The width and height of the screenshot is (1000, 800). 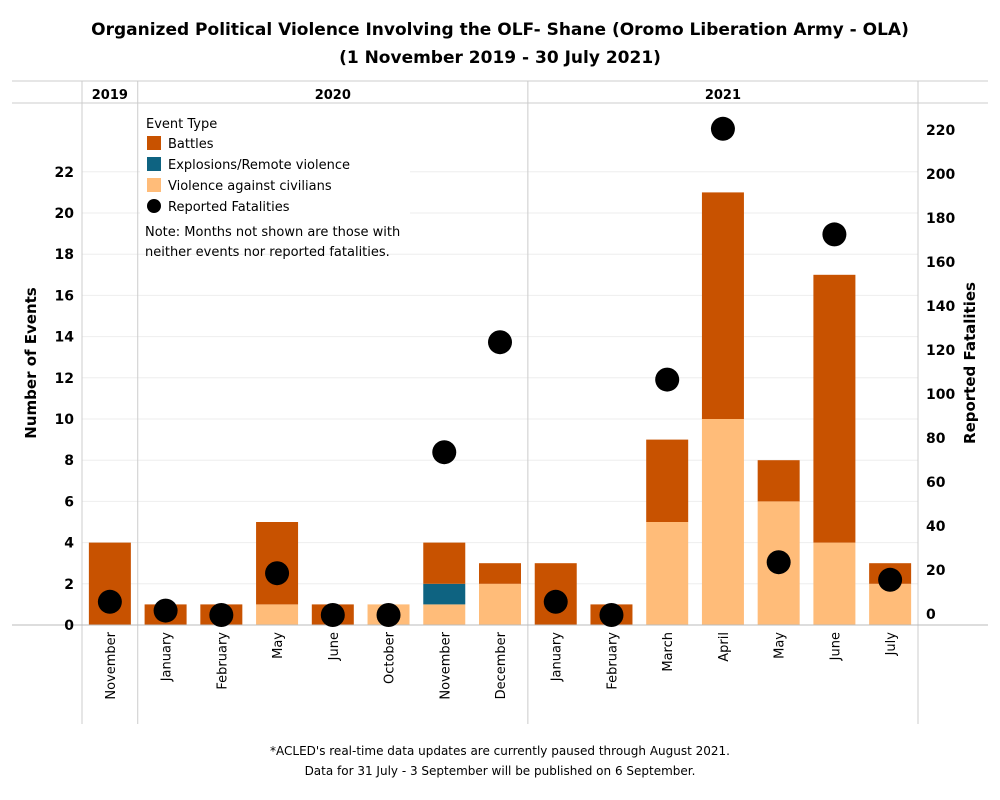 What do you see at coordinates (940, 175) in the screenshot?
I see `y2-tick-200: 200` at bounding box center [940, 175].